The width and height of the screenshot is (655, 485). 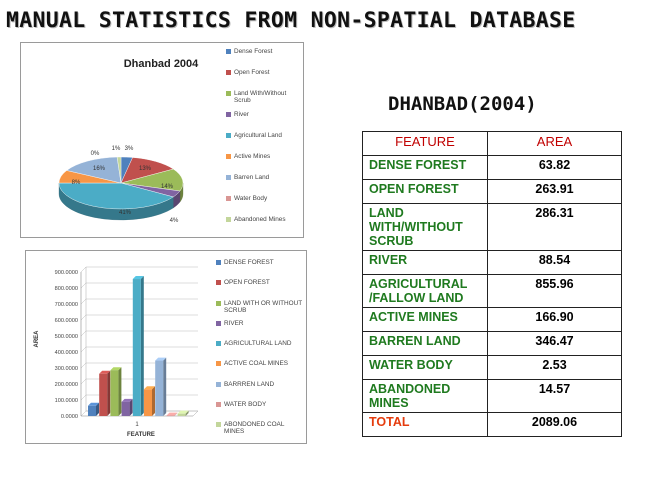 What do you see at coordinates (265, 226) in the screenshot?
I see `pie-legend-item: Abandoned Mines` at bounding box center [265, 226].